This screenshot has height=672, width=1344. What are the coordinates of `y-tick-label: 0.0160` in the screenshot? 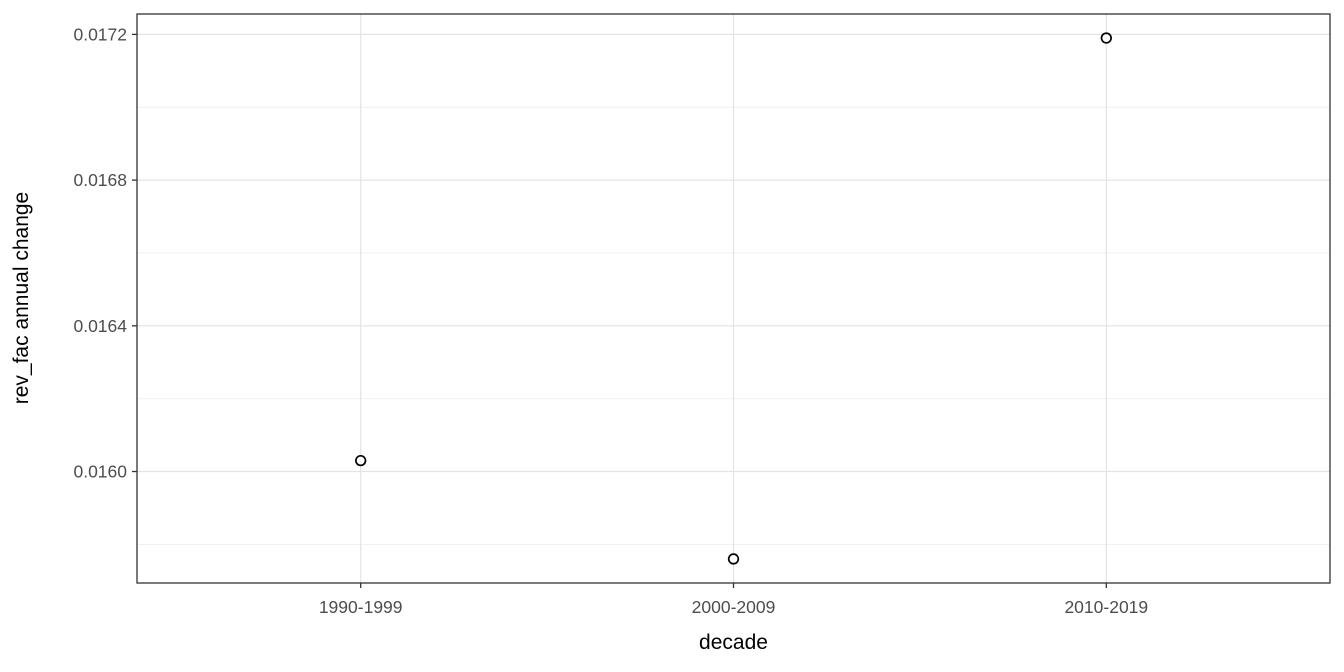 It's located at (100, 472).